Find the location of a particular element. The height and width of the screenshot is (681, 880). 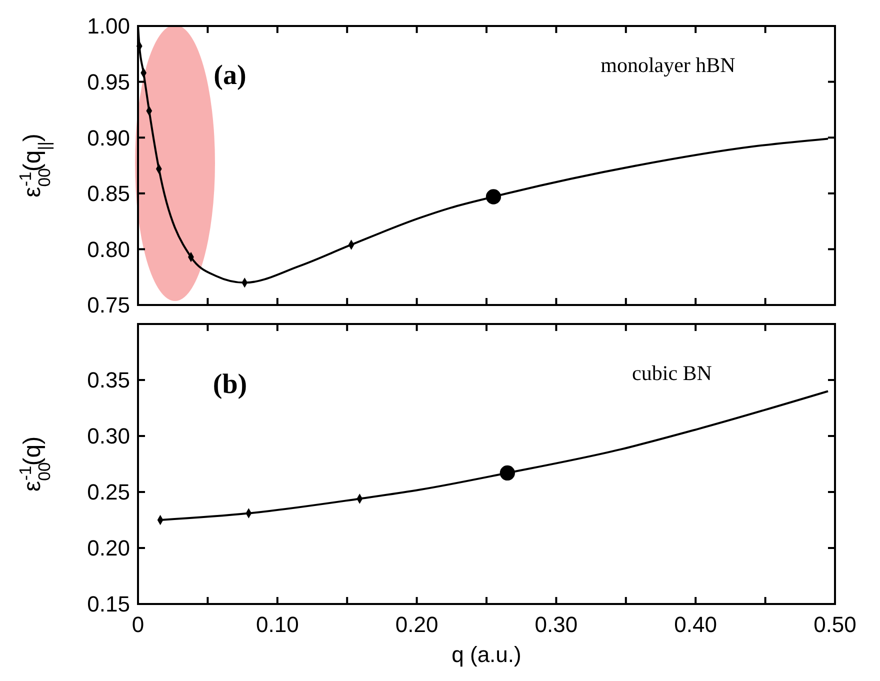

y-tick-label: 0.35 is located at coordinates (108, 380).